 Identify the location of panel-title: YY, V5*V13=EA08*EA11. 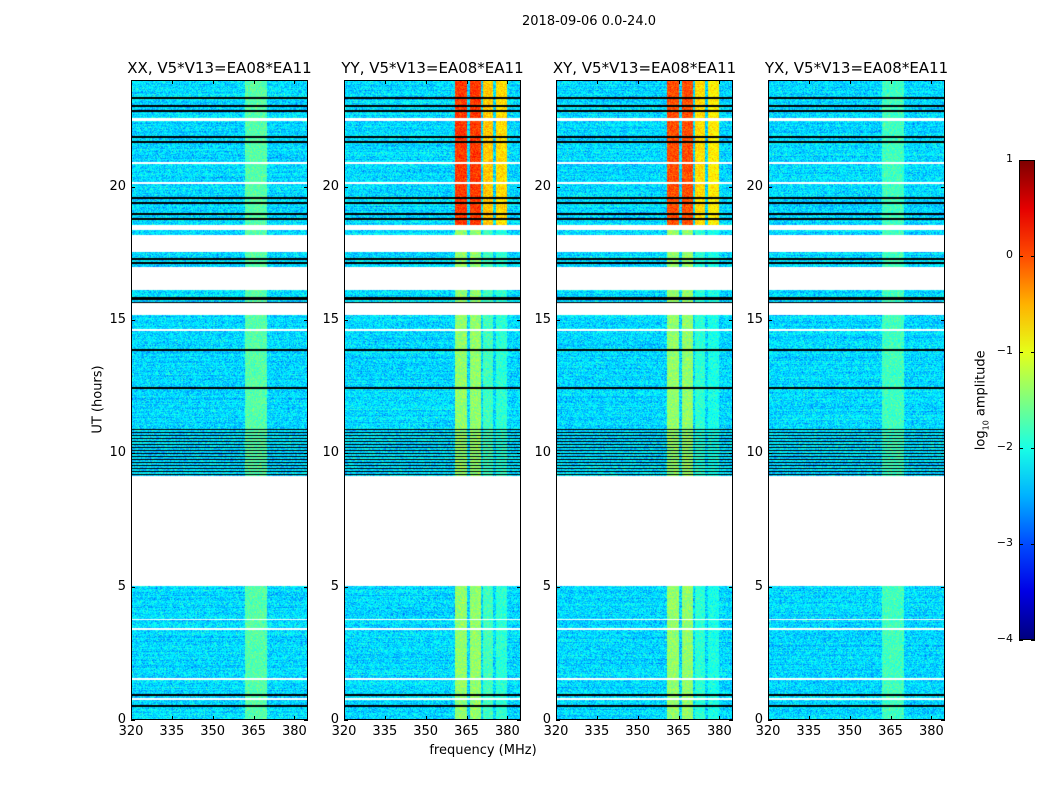
(432, 68).